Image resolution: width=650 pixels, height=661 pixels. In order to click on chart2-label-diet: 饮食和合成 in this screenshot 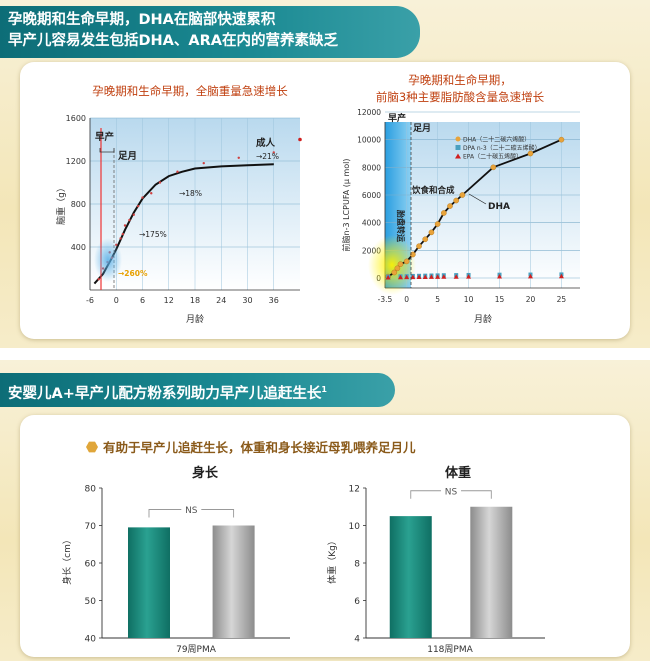, I will do `click(433, 190)`.